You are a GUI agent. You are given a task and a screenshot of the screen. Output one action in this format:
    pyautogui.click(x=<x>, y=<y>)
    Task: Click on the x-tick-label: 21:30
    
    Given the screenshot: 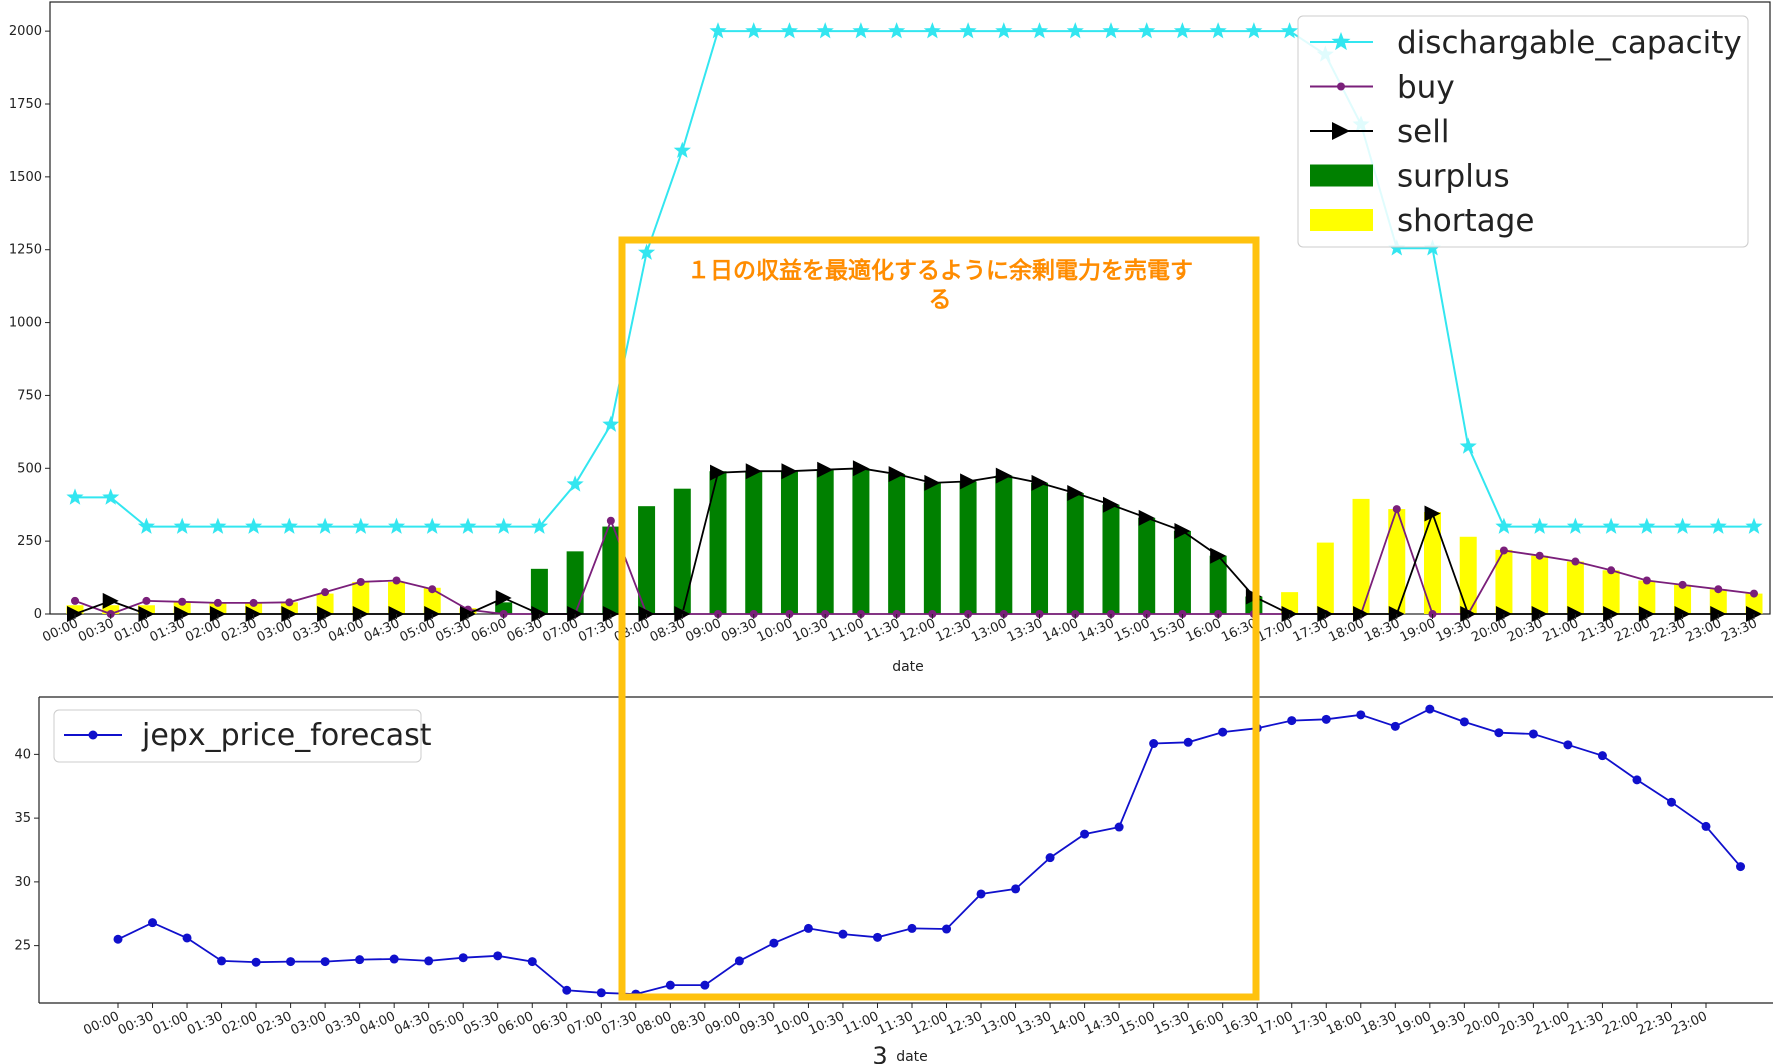 What is the action you would take?
    pyautogui.click(x=1586, y=1023)
    